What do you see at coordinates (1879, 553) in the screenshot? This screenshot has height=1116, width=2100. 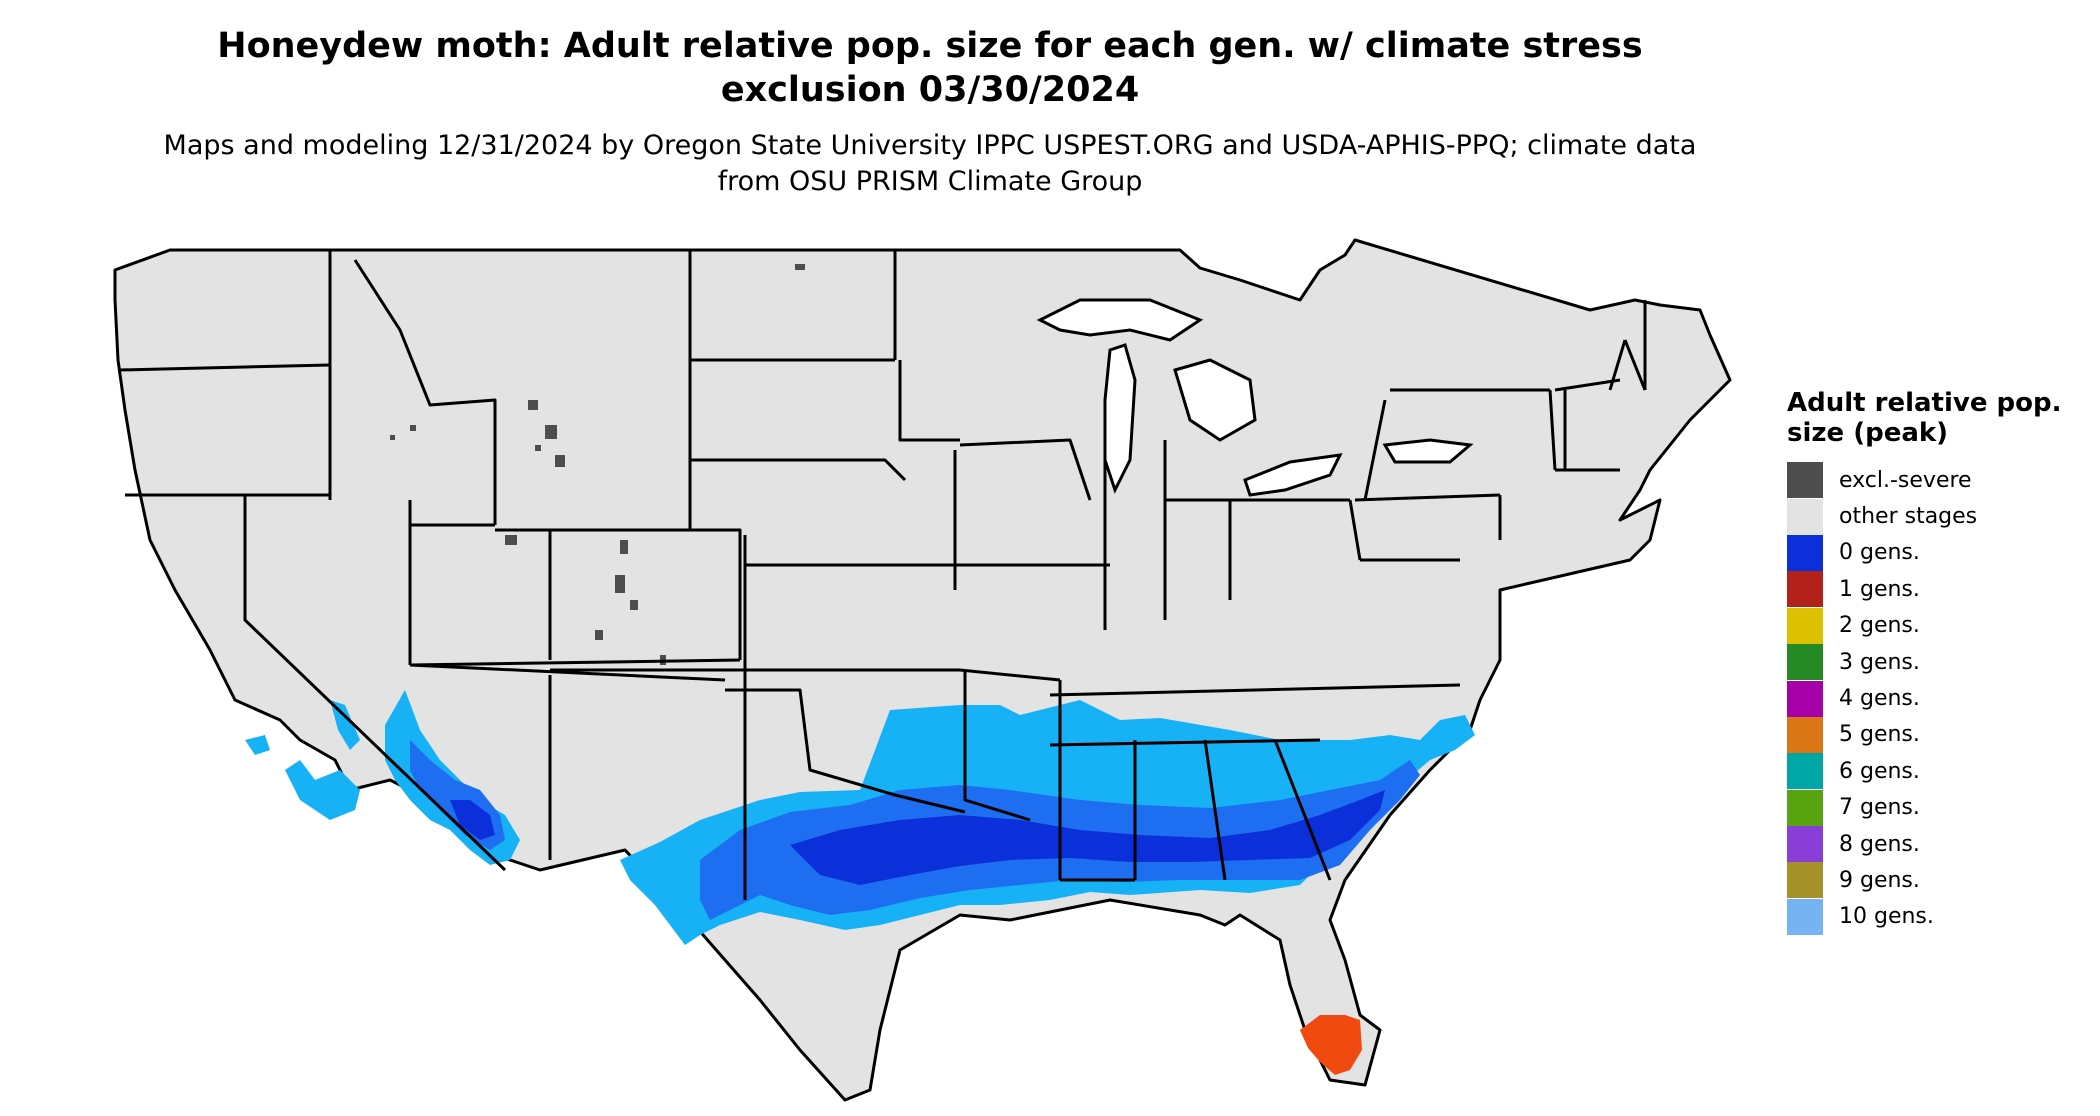 I see `legend-label: 0 gens.` at bounding box center [1879, 553].